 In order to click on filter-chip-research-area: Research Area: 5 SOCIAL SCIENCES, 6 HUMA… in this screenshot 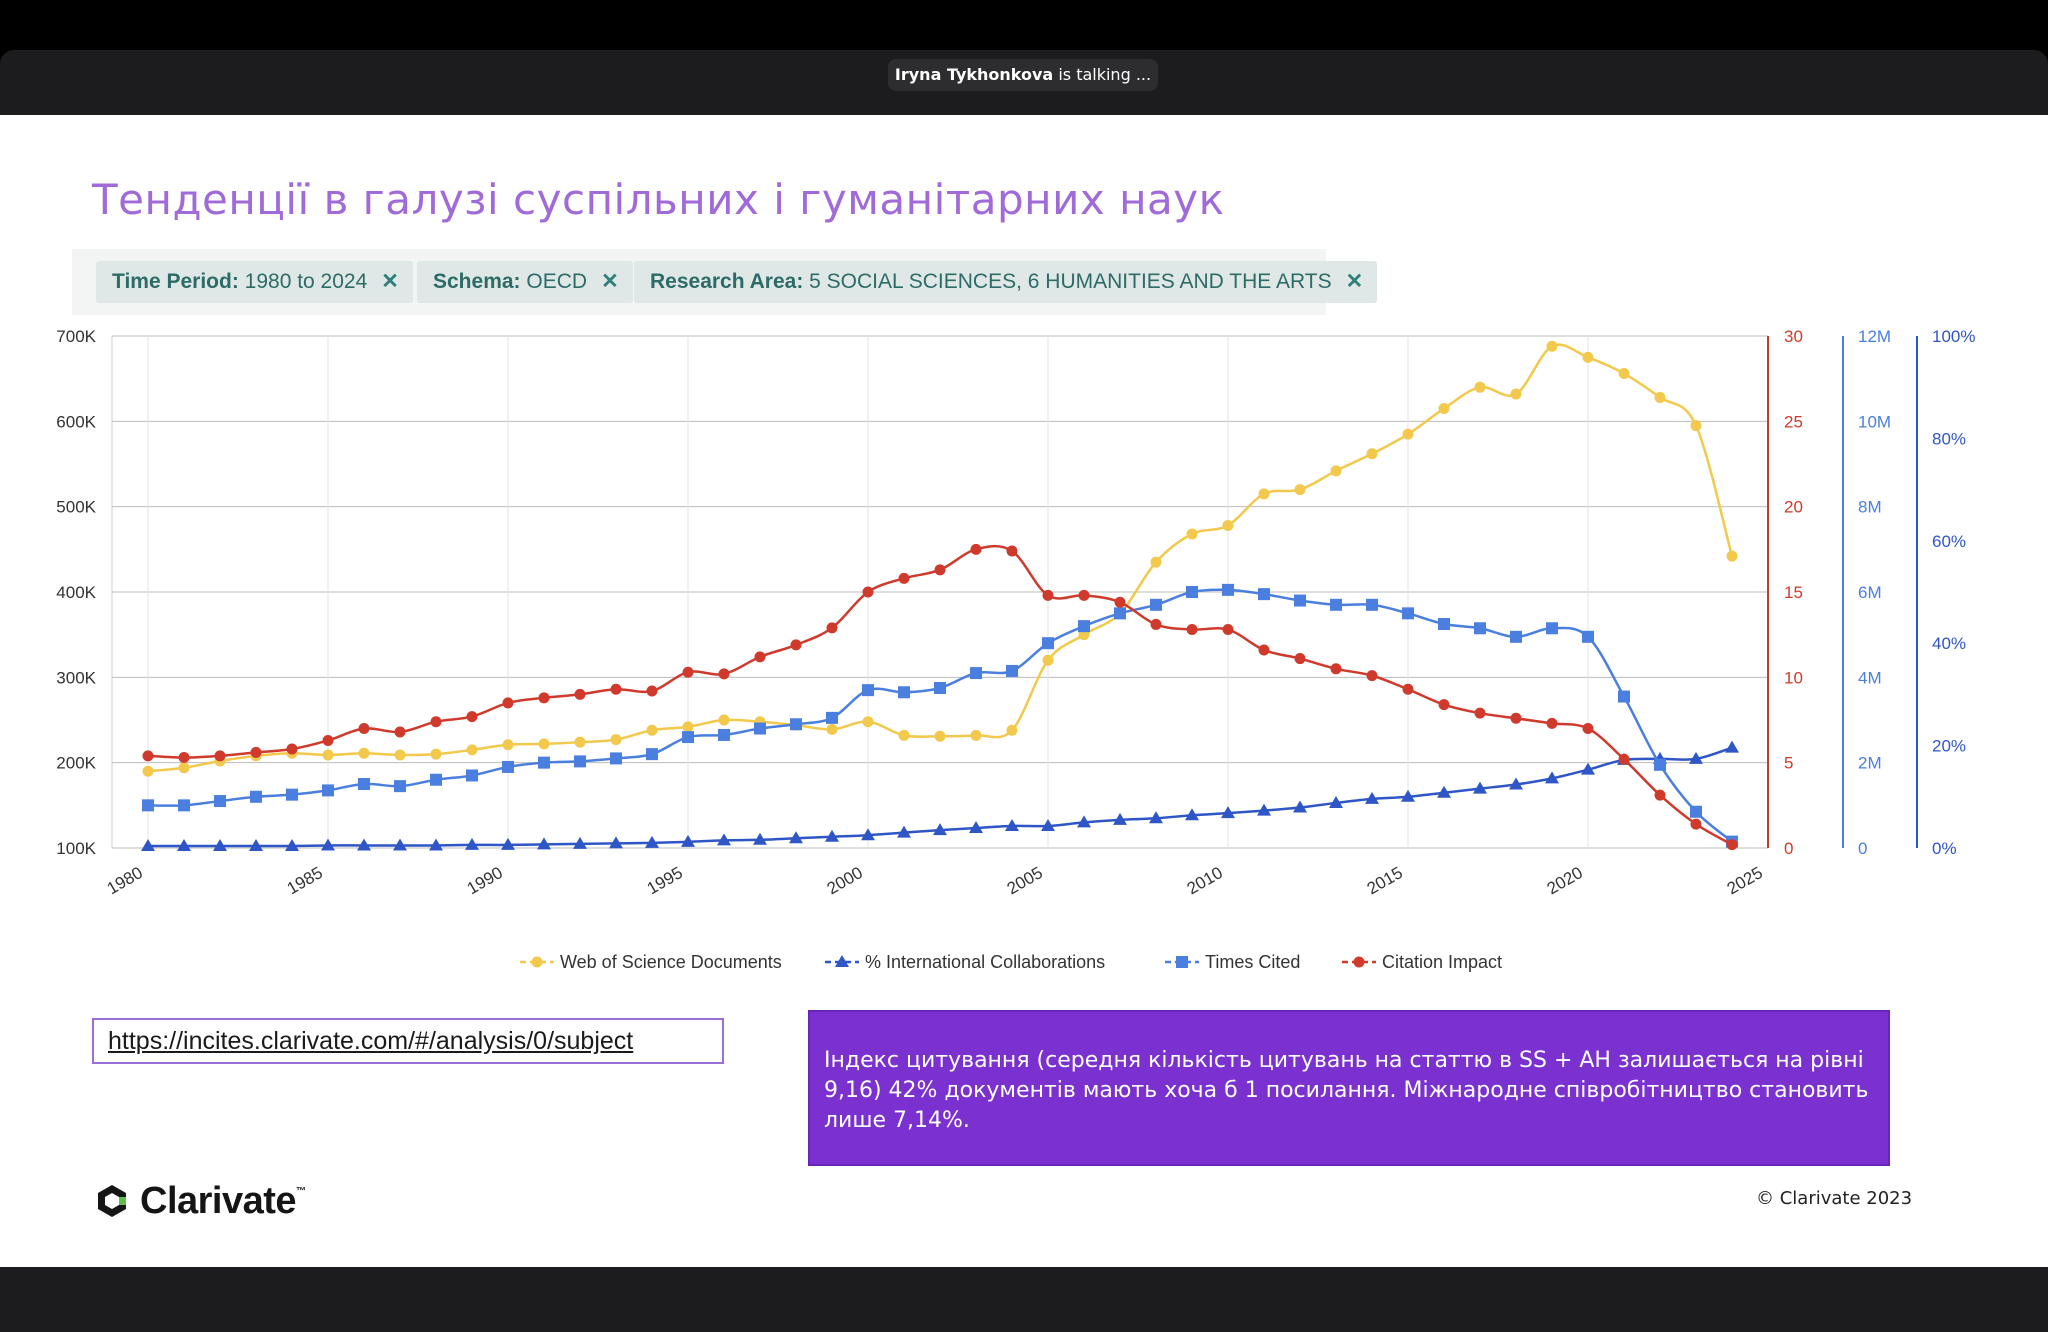, I will do `click(1006, 282)`.